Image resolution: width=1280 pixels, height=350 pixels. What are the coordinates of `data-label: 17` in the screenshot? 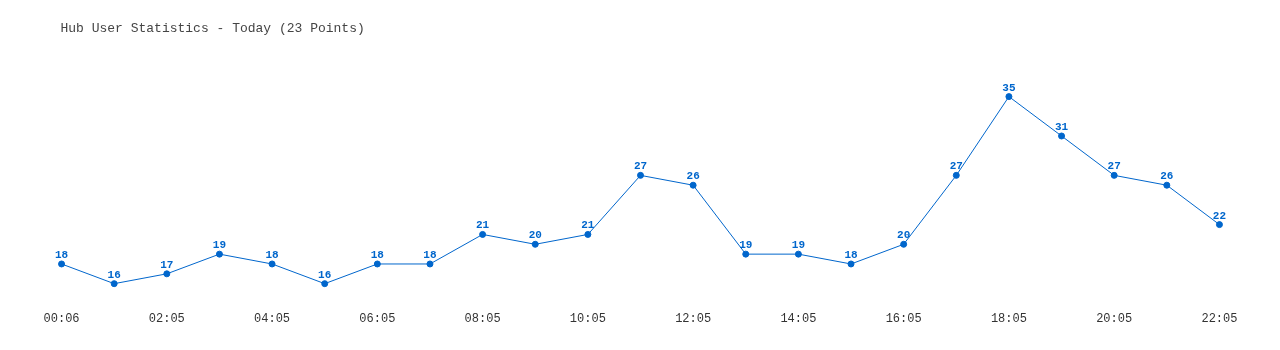 It's located at (167, 264).